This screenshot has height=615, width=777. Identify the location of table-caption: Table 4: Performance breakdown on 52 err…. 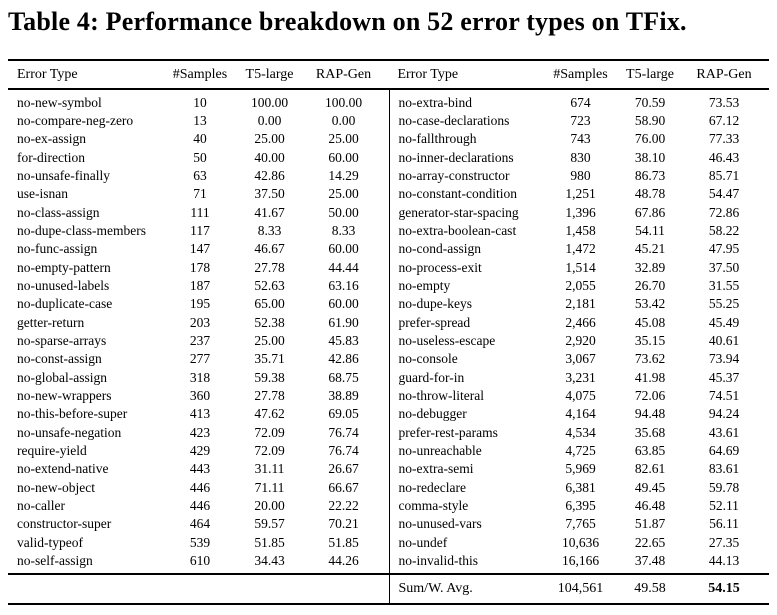
(347, 21).